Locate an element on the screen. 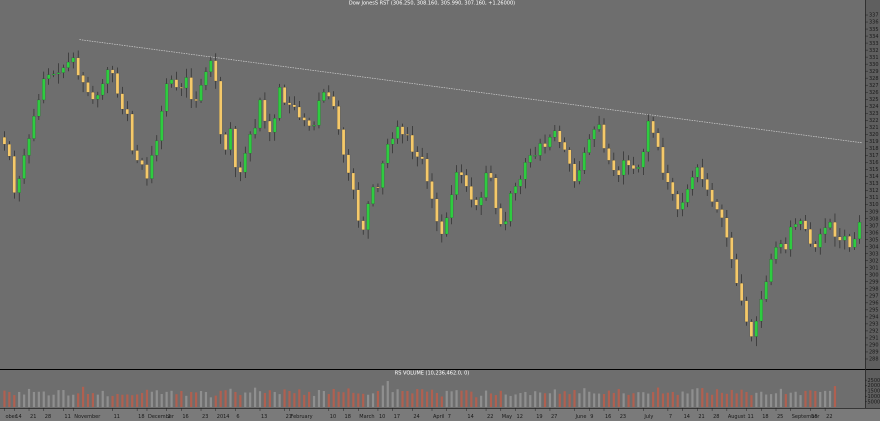 This screenshot has height=421, width=880. price-tick-label: 307 is located at coordinates (874, 226).